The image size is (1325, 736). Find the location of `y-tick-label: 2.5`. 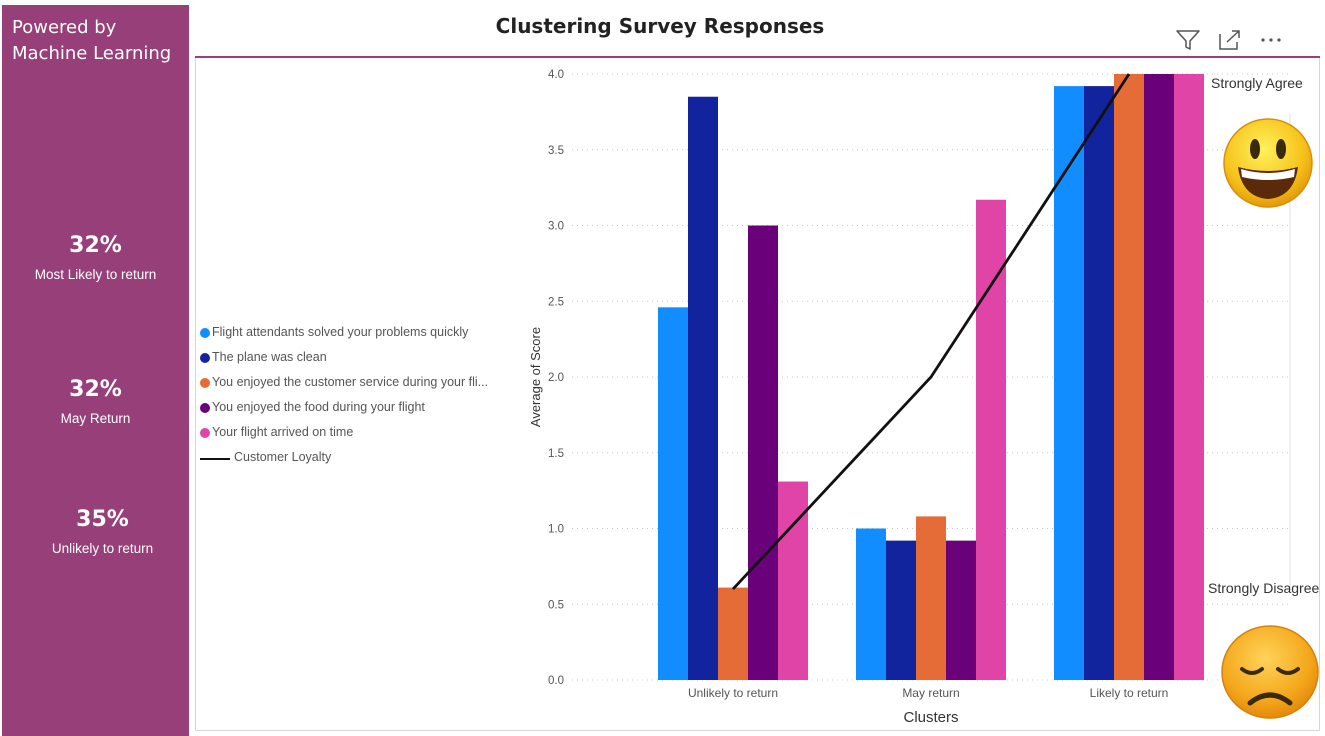

y-tick-label: 2.5 is located at coordinates (556, 302).